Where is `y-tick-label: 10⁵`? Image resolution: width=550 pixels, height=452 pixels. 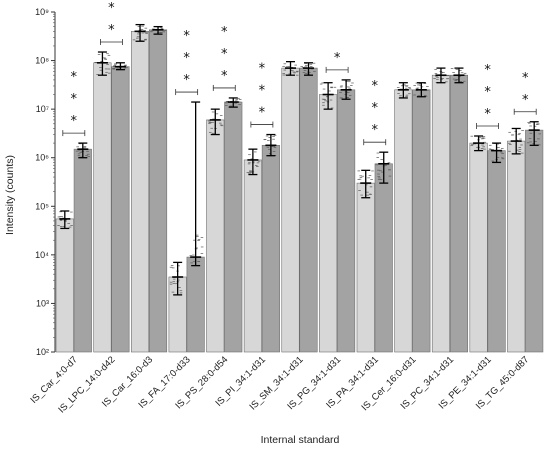
y-tick-label: 10⁵ is located at coordinates (42, 206).